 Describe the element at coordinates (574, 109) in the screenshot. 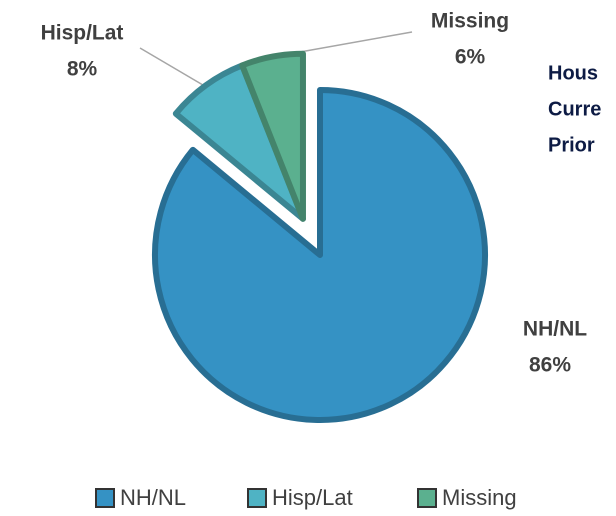

I see `annotation: Curre` at that location.